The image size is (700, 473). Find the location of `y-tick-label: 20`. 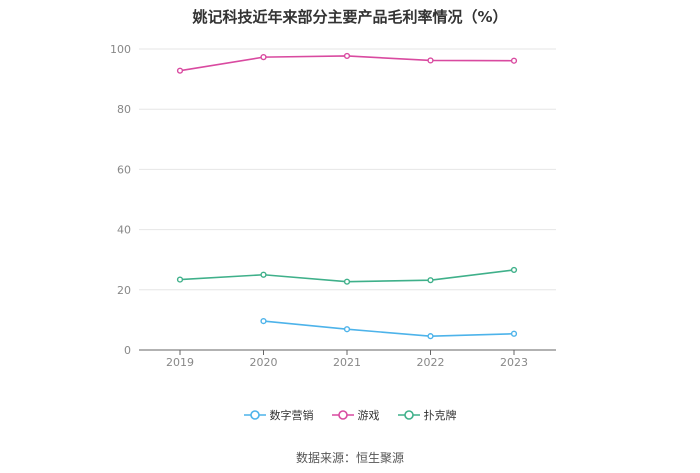

y-tick-label: 20 is located at coordinates (124, 290).